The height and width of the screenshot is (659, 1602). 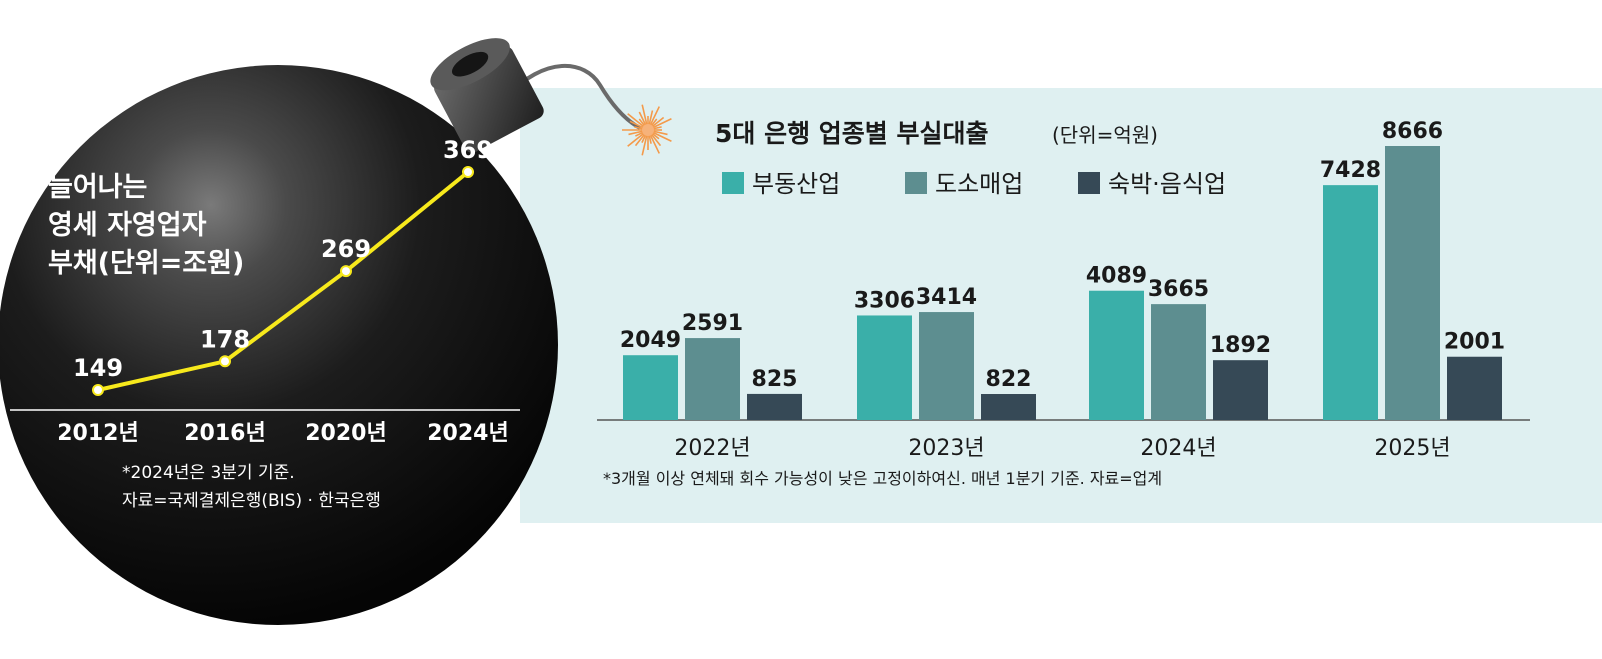 What do you see at coordinates (796, 184) in the screenshot?
I see `legend-label: 부동산업` at bounding box center [796, 184].